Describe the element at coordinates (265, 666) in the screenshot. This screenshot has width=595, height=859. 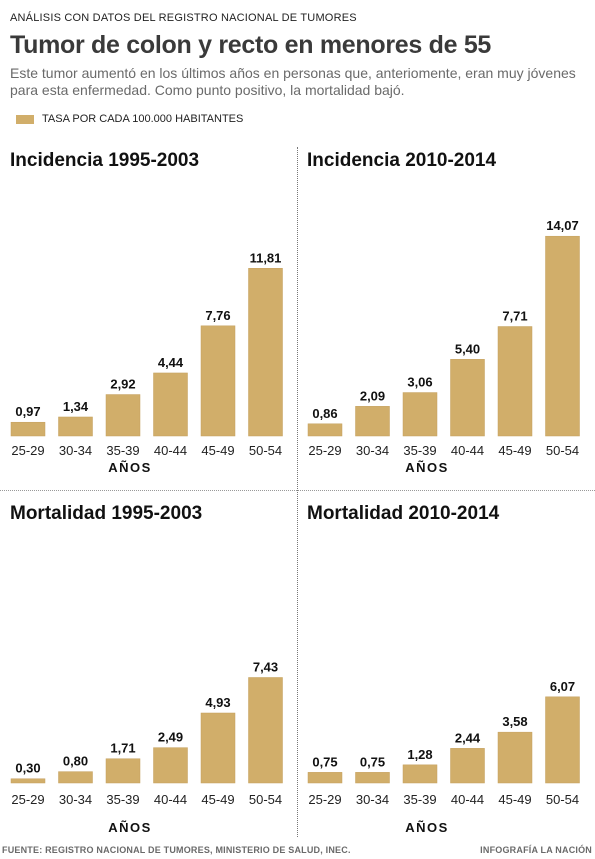
I see `value-label: 7,43` at that location.